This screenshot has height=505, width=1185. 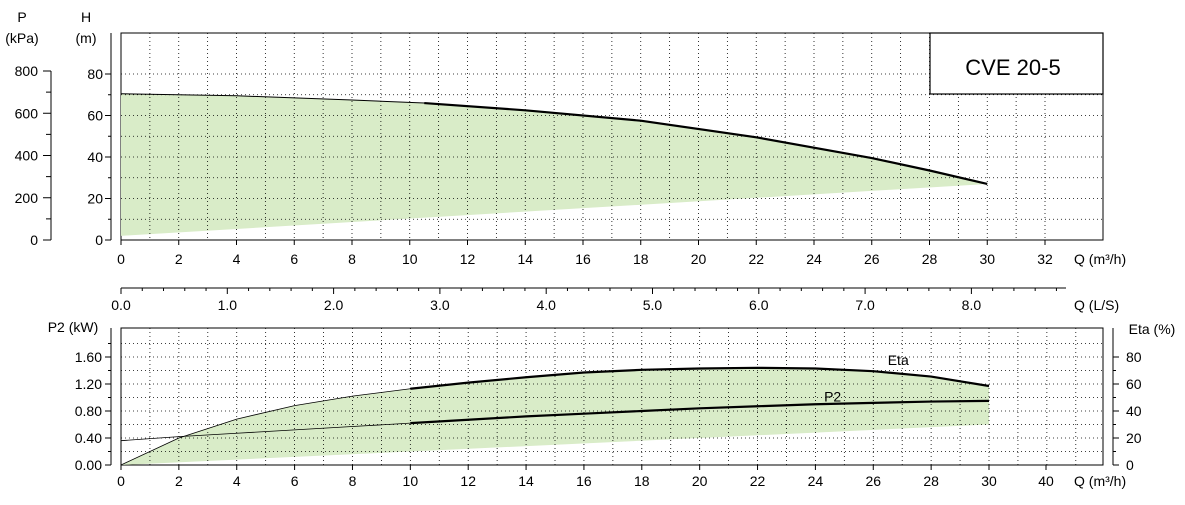 I want to click on y-alt-tick-label: 400, so click(x=27, y=156).